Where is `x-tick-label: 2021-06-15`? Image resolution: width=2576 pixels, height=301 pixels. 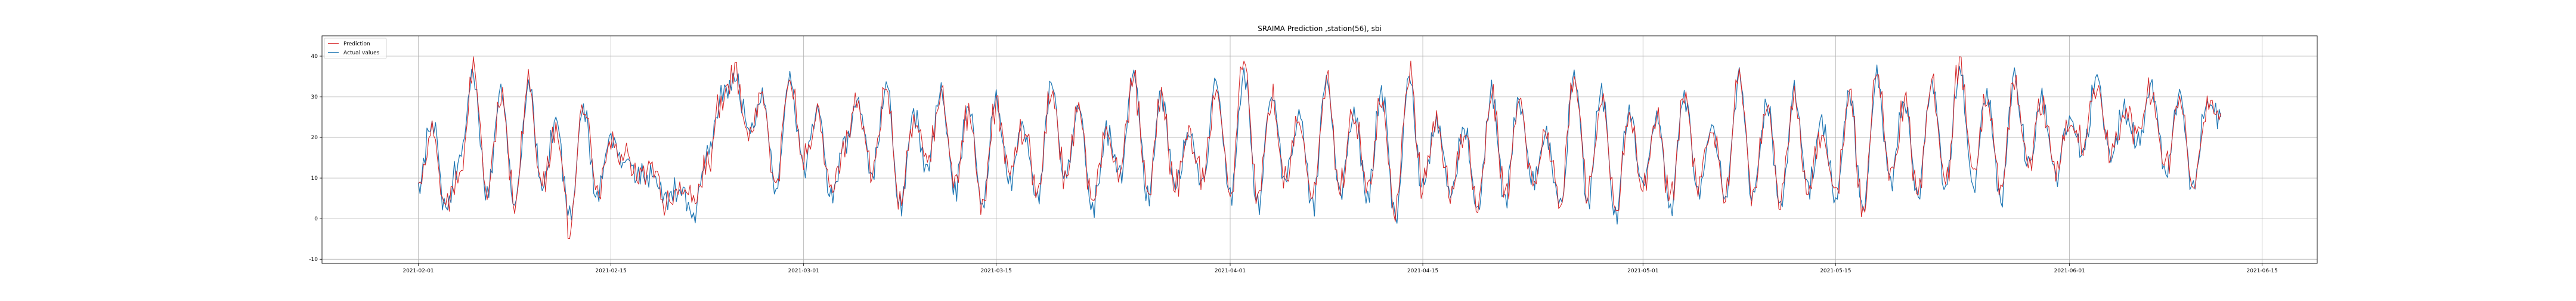 x-tick-label: 2021-06-15 is located at coordinates (2262, 271).